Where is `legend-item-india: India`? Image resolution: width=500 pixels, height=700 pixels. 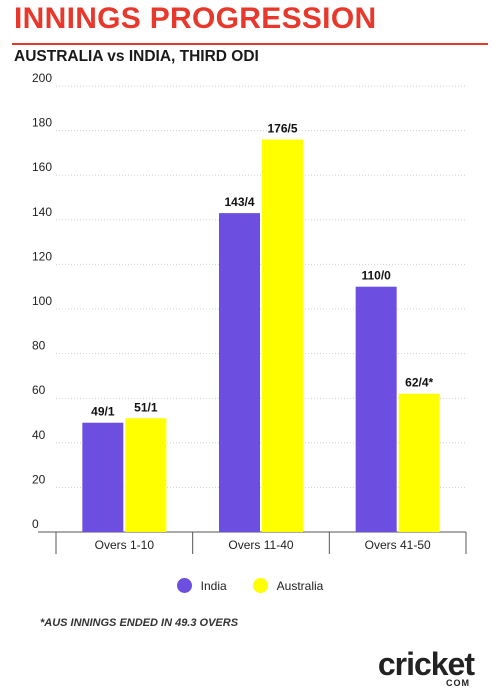
legend-item-india: India is located at coordinates (201, 585).